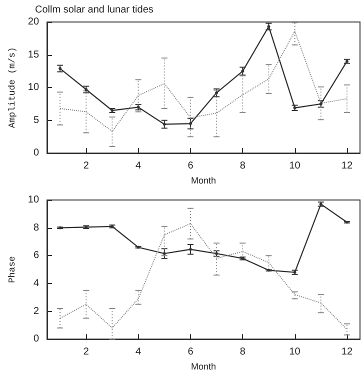  I want to click on y-axis-title: Amplitude (m/s), so click(13, 87).